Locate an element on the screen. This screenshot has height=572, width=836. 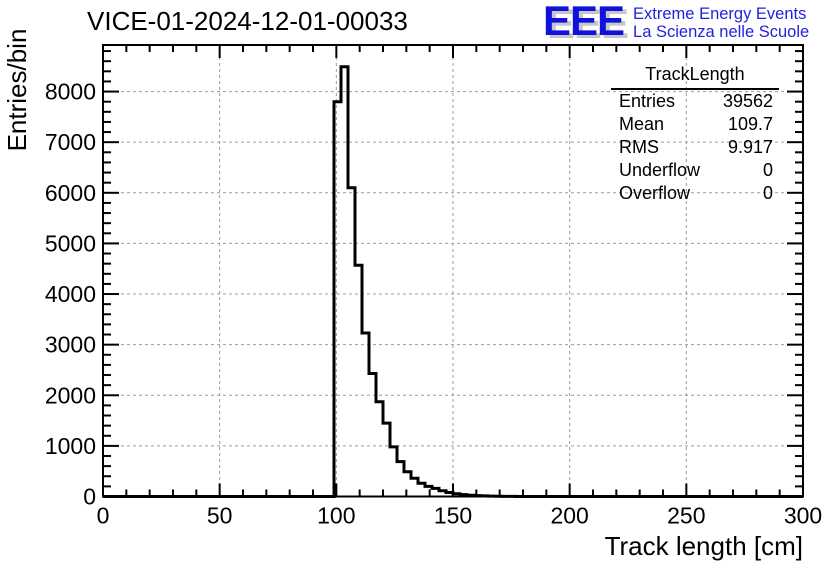
stats-label: Mean is located at coordinates (642, 124).